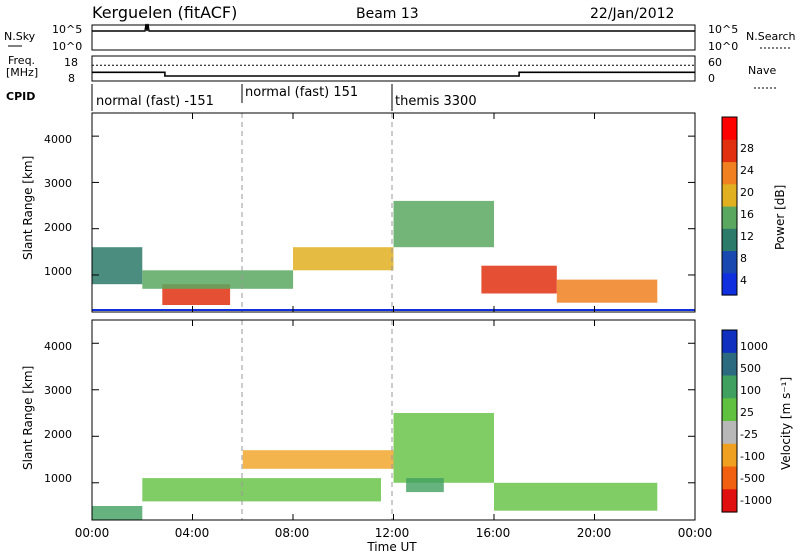  Describe the element at coordinates (58, 346) in the screenshot. I see `vel-y-tick-4000: 4000` at that location.